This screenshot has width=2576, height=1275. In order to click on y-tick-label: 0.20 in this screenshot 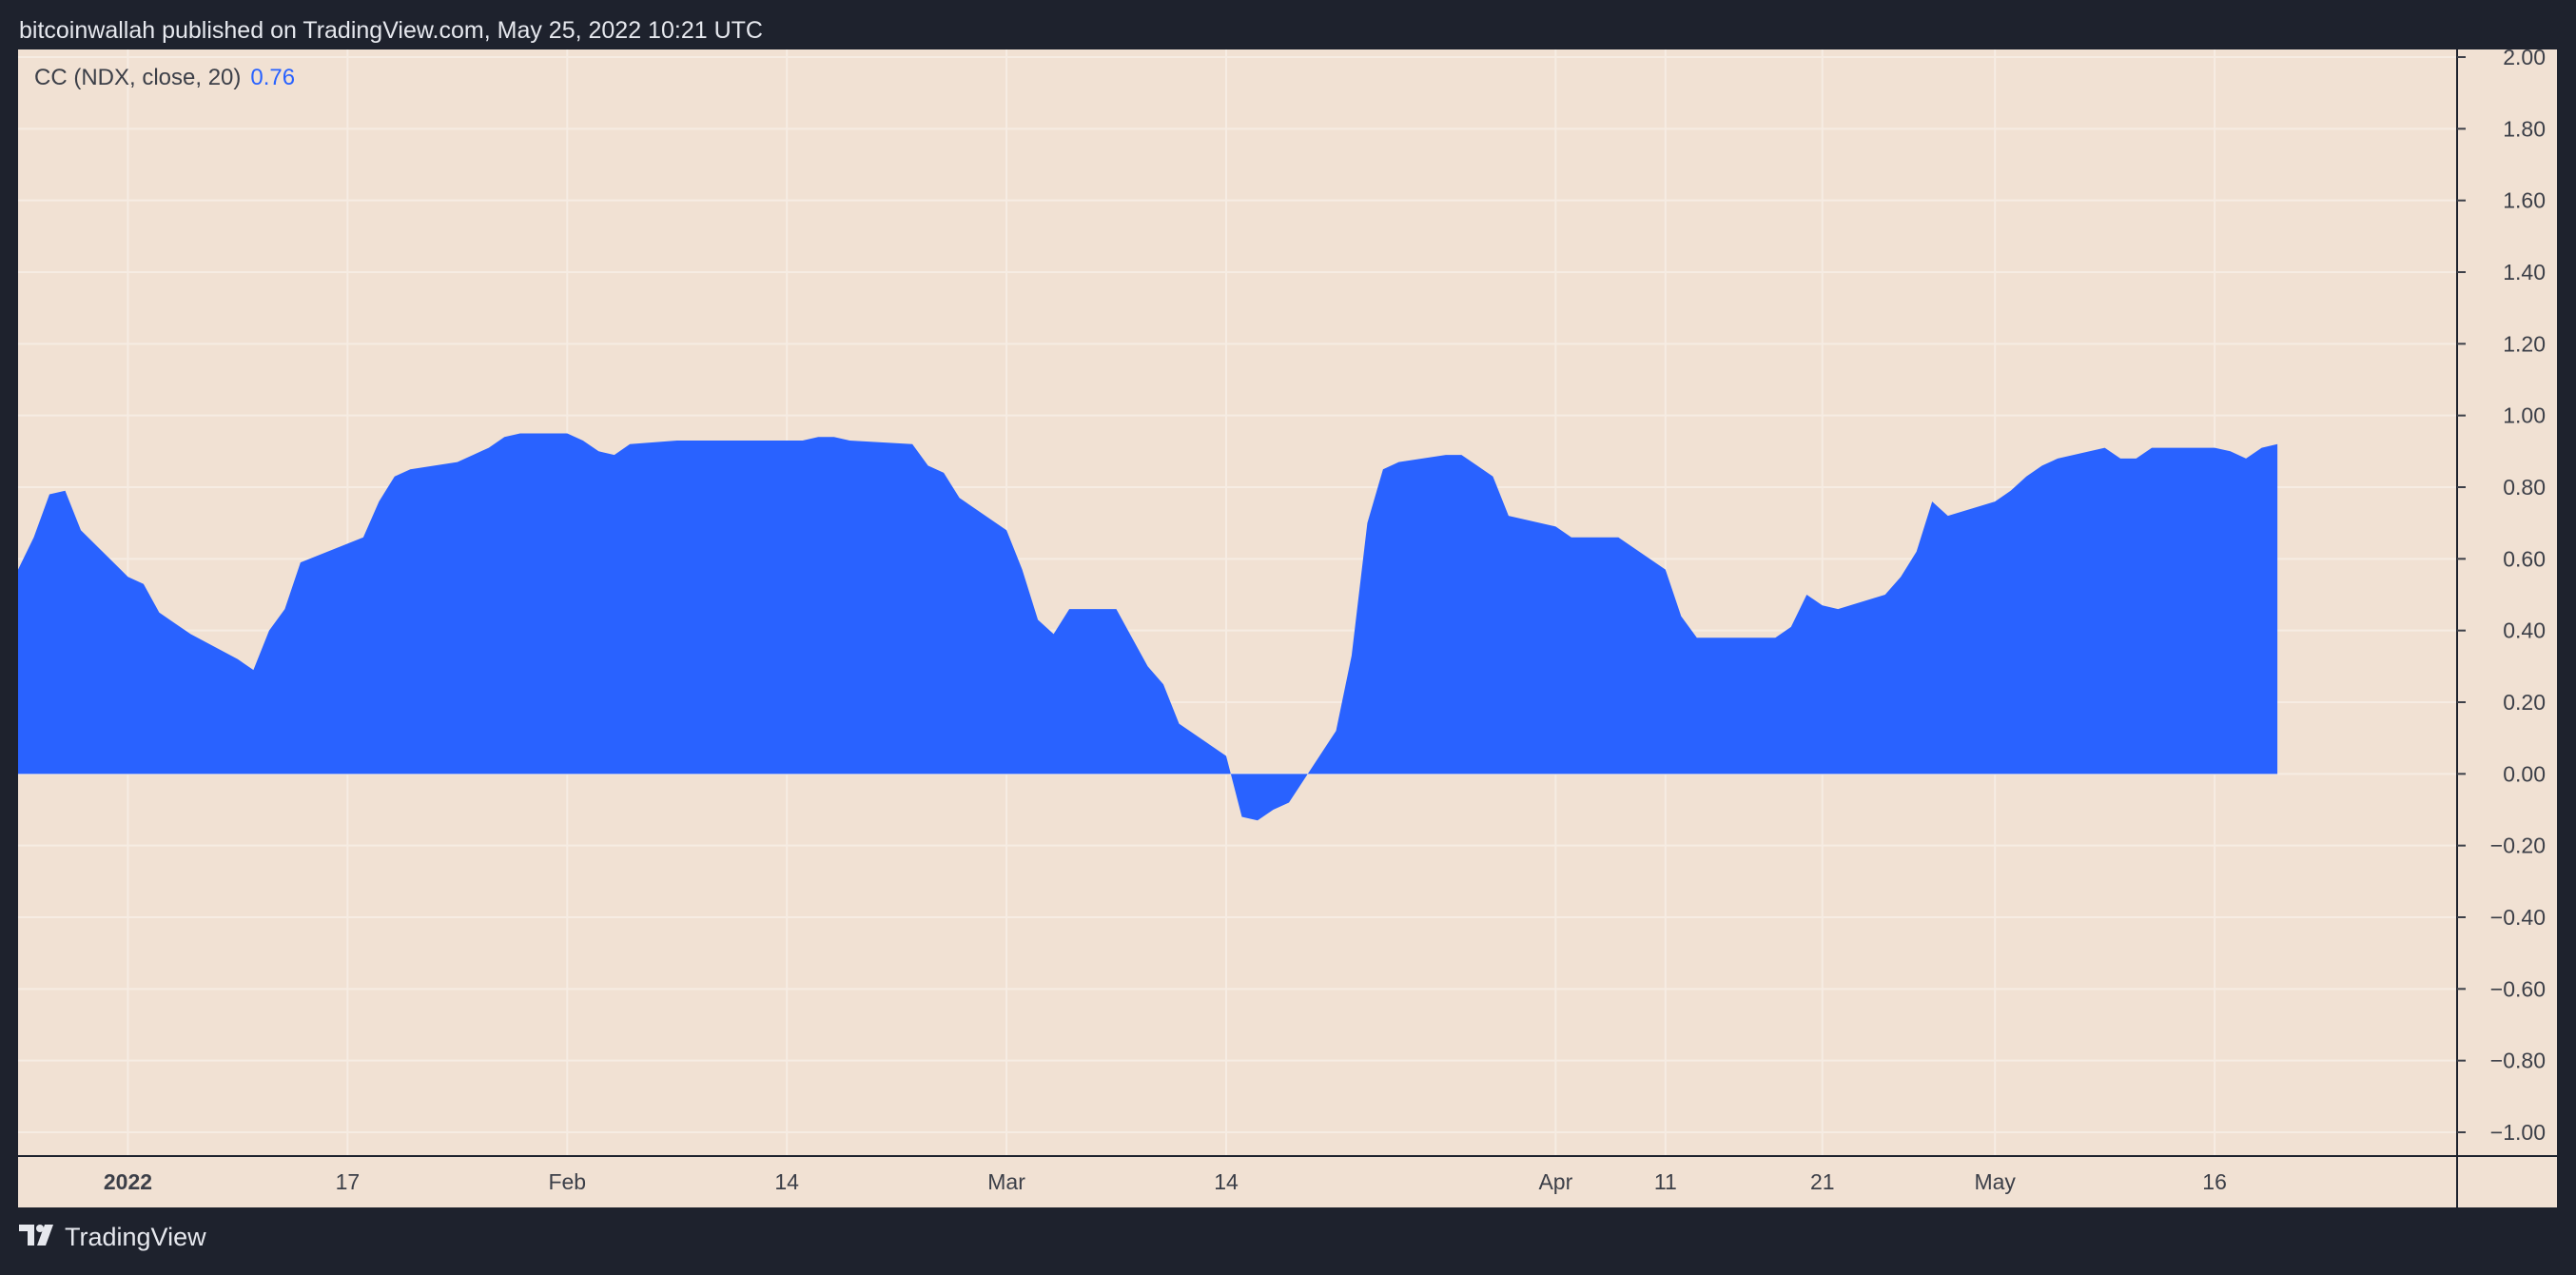, I will do `click(2525, 703)`.